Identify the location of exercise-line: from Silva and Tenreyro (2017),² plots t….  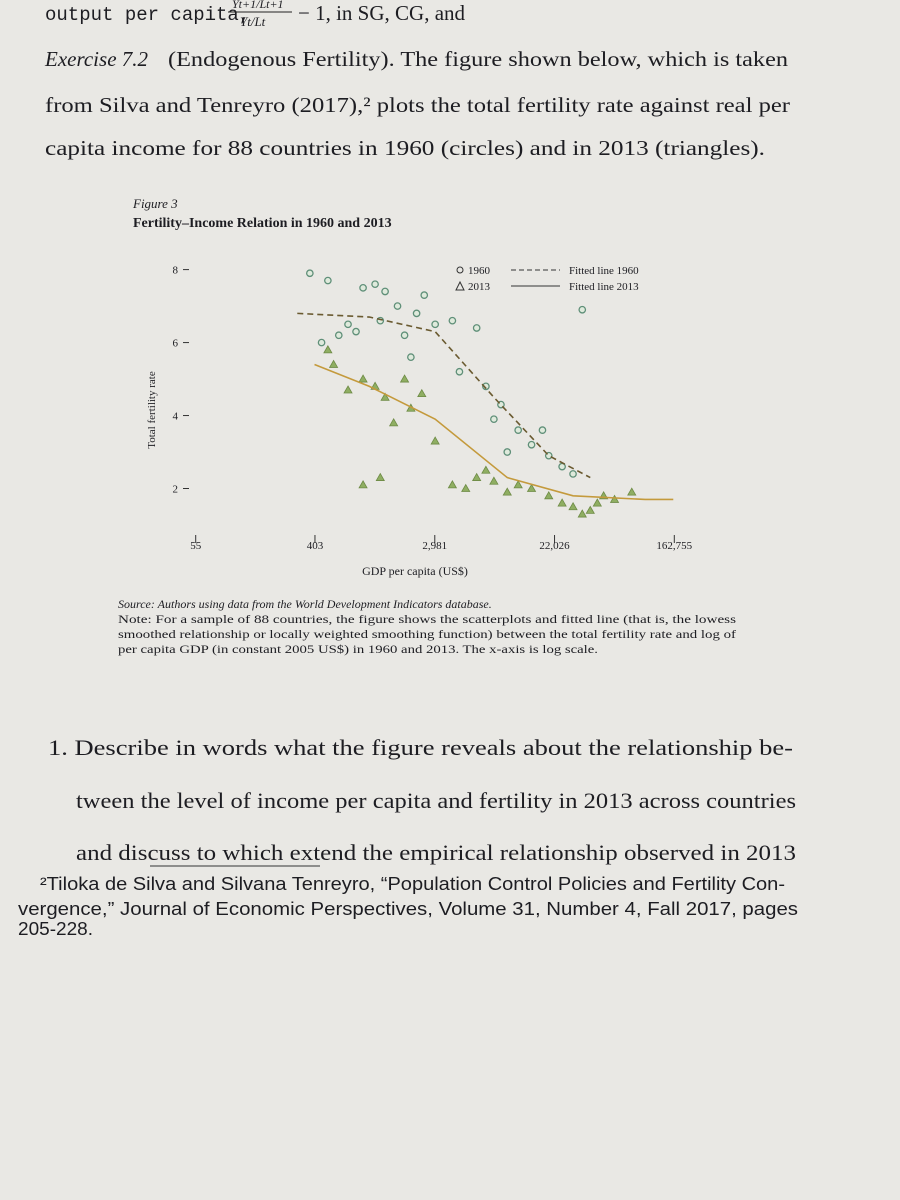
(417, 105).